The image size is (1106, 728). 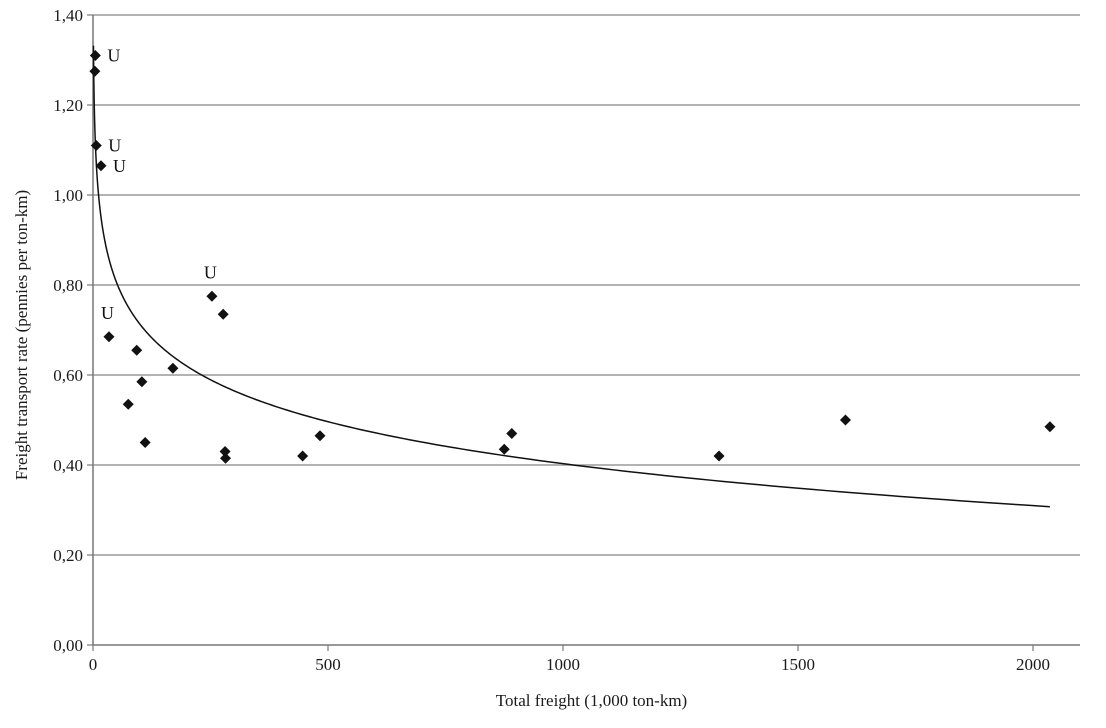 I want to click on y-tick-label: 1,40, so click(x=68, y=15).